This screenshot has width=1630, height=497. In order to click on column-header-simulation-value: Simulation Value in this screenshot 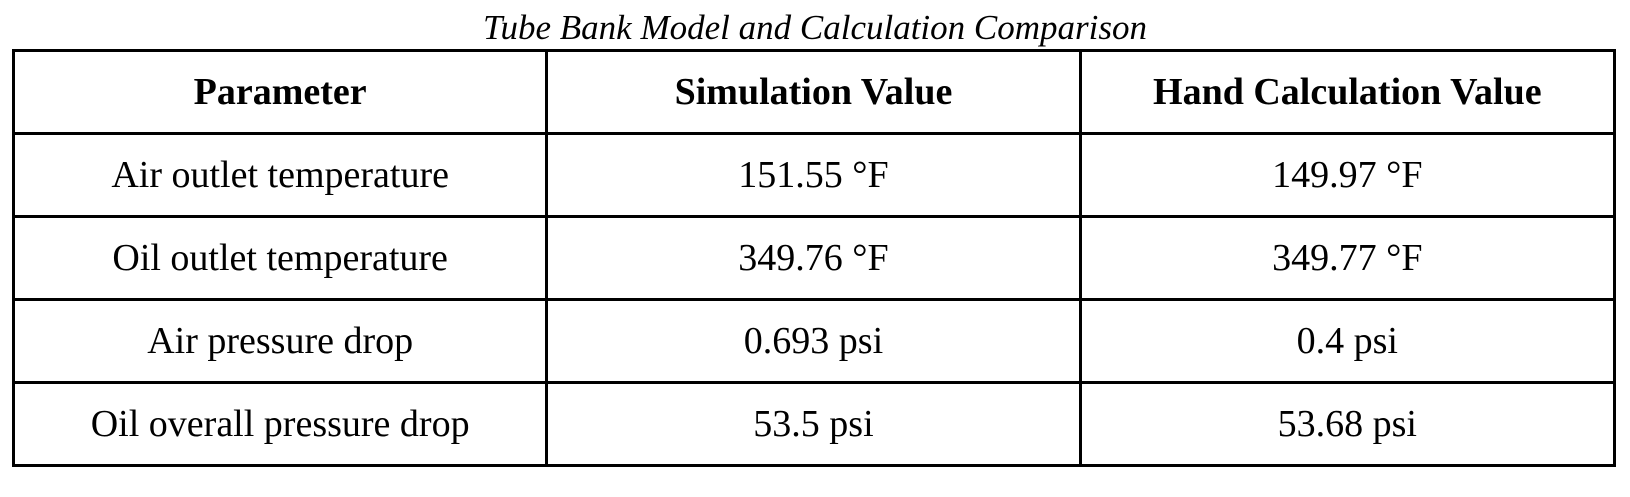, I will do `click(813, 92)`.